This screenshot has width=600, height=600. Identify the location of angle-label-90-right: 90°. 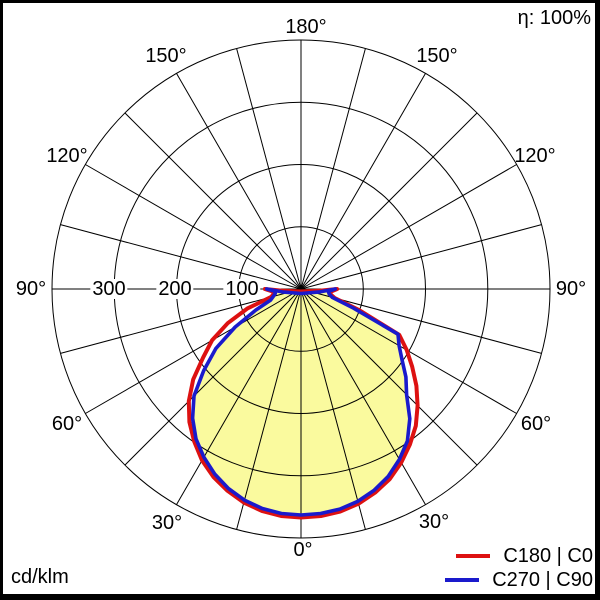
(571, 289).